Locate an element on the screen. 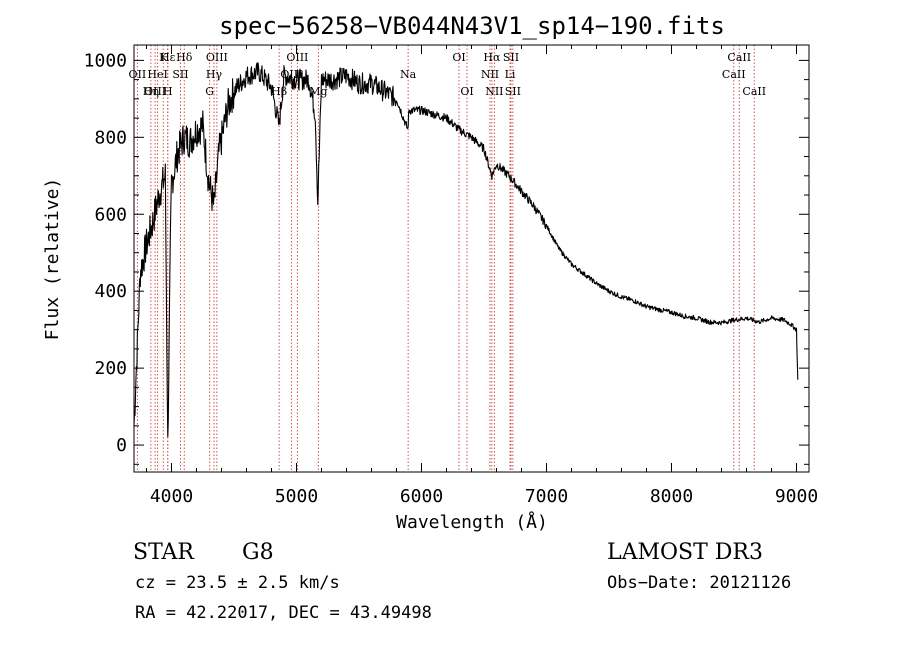 This screenshot has height=649, width=900. spectral-line-label: HeI is located at coordinates (157, 74).